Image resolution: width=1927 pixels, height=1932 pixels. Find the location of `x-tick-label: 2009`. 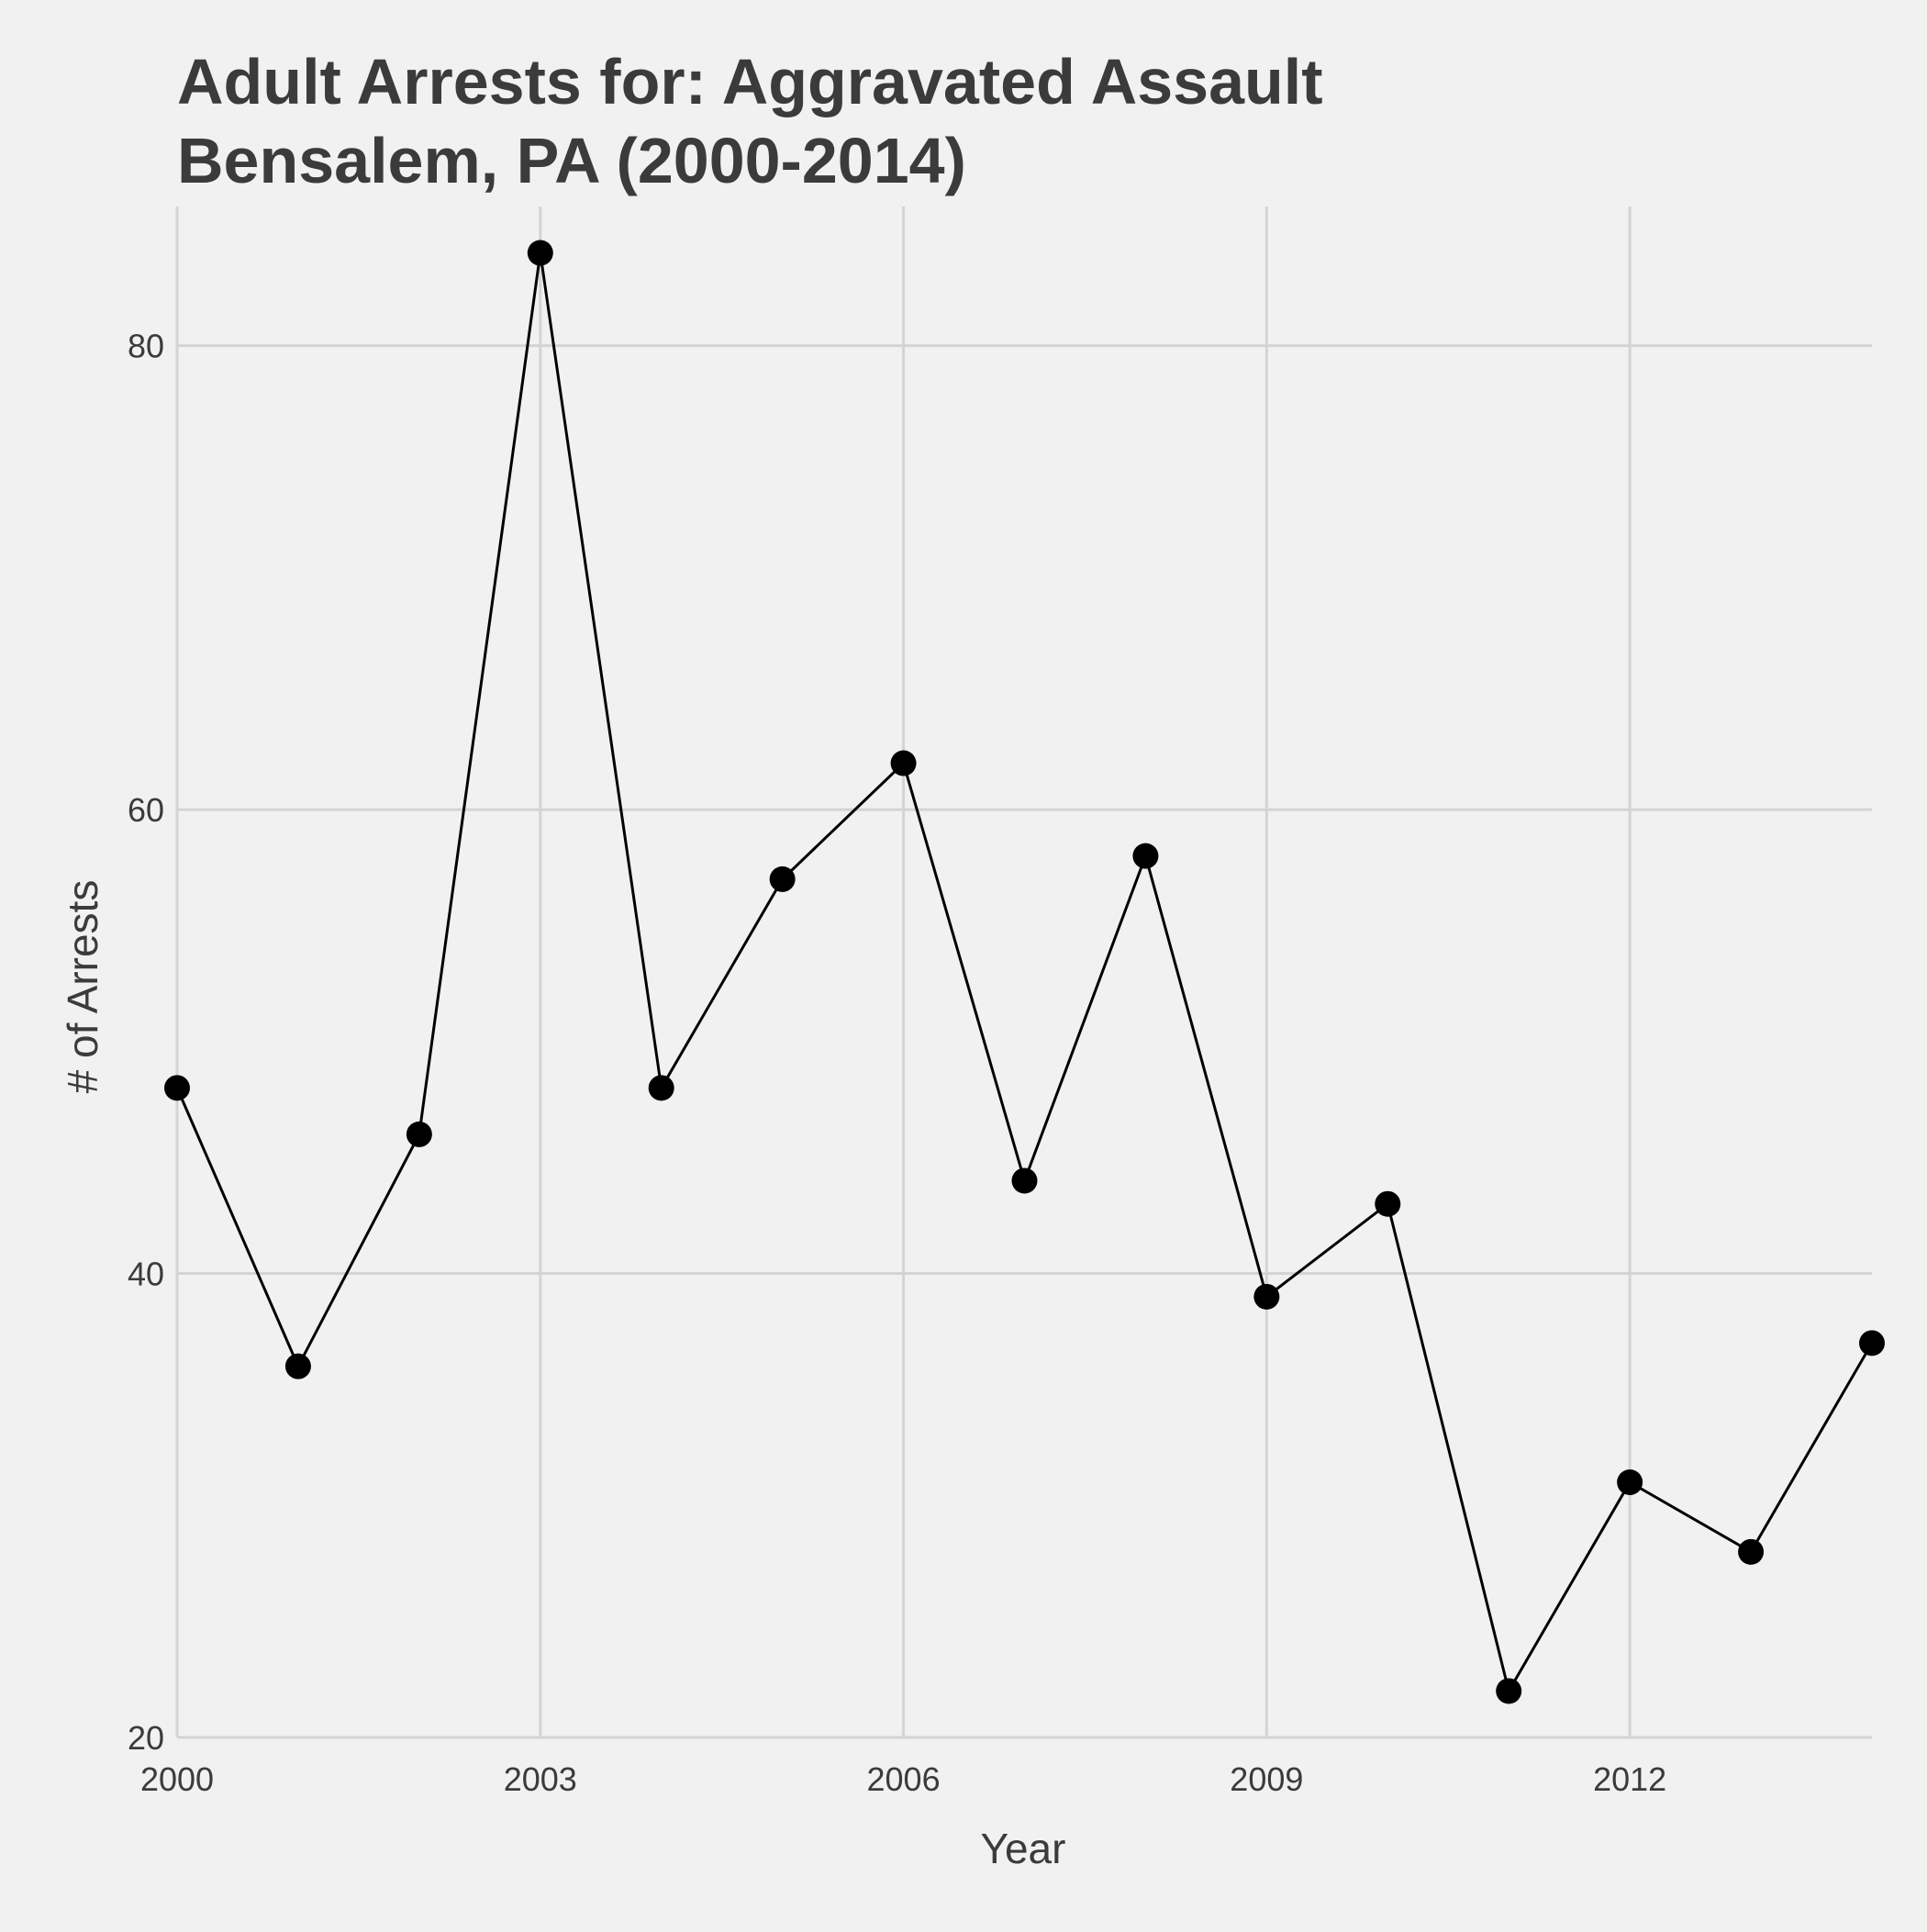

x-tick-label: 2009 is located at coordinates (1266, 1779).